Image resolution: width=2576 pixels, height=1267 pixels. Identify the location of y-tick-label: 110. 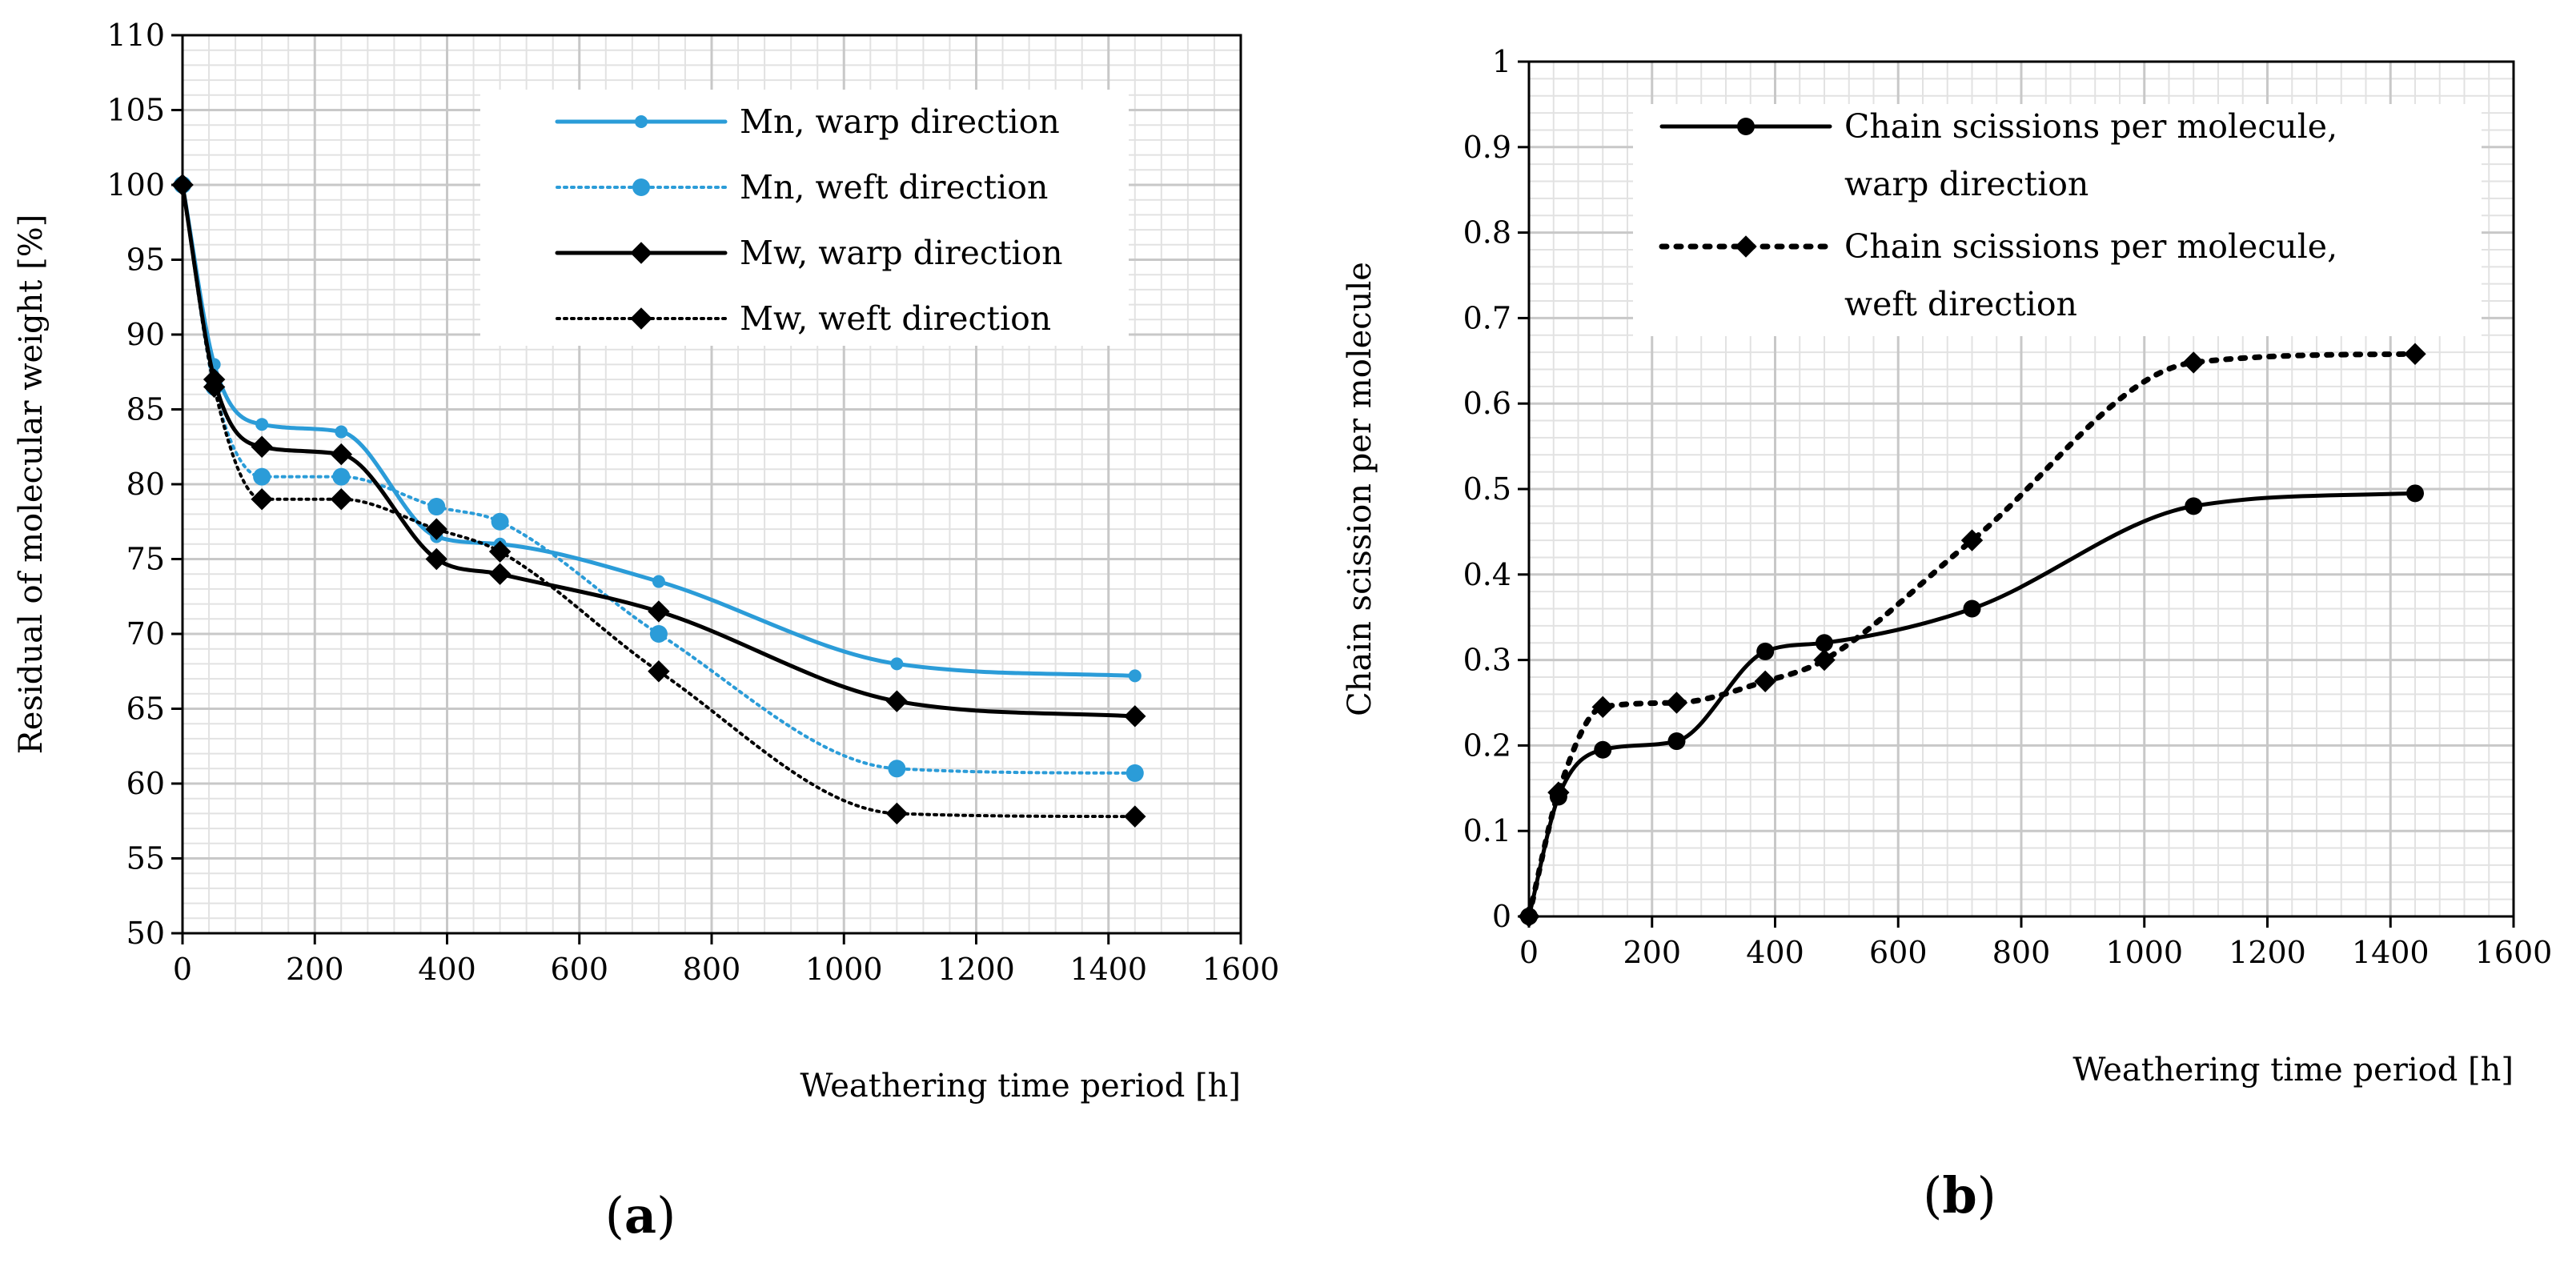
(135, 36).